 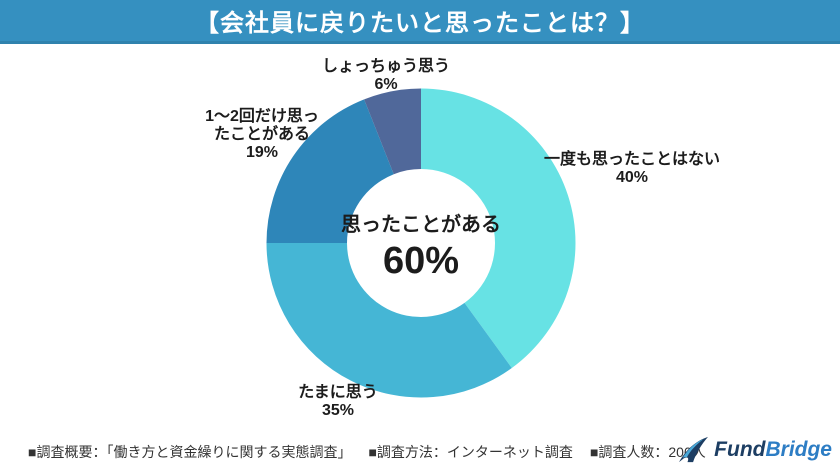 I want to click on slice-label-text: たことがある, so click(x=261, y=134).